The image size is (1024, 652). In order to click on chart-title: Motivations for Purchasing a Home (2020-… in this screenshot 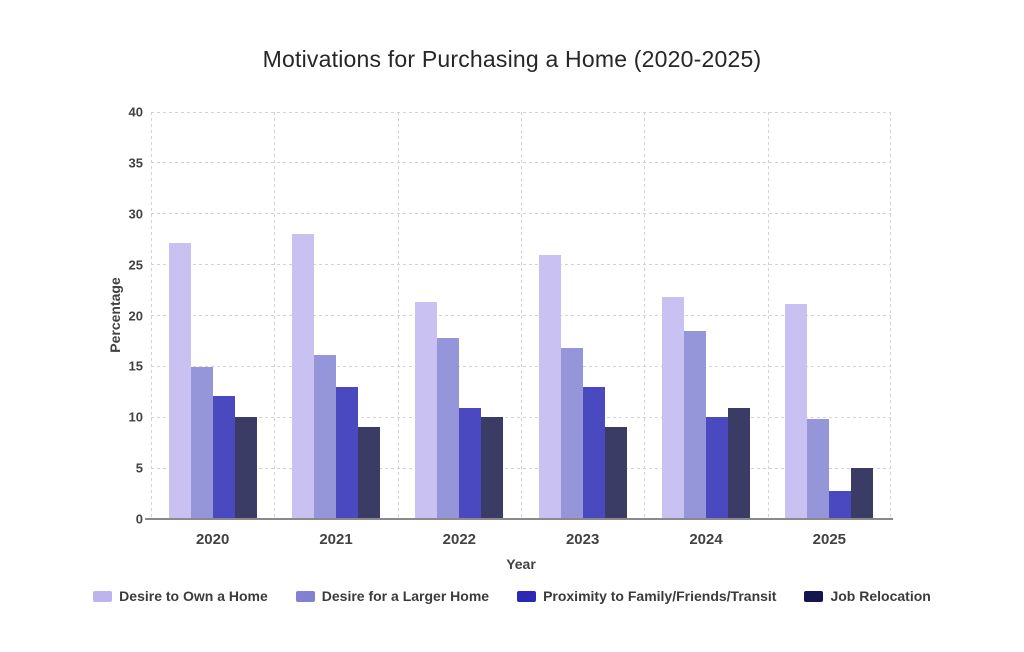, I will do `click(512, 59)`.